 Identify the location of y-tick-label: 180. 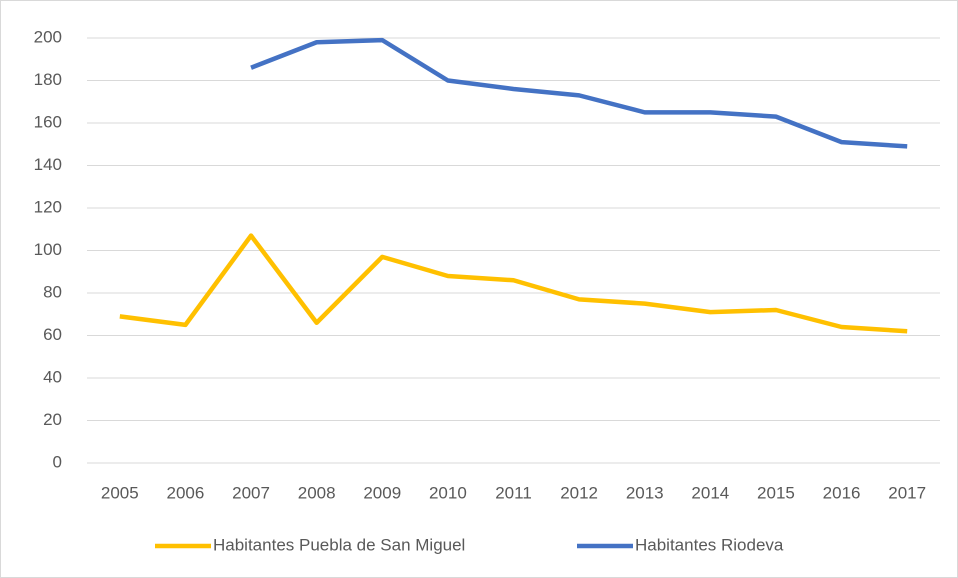
(48, 79).